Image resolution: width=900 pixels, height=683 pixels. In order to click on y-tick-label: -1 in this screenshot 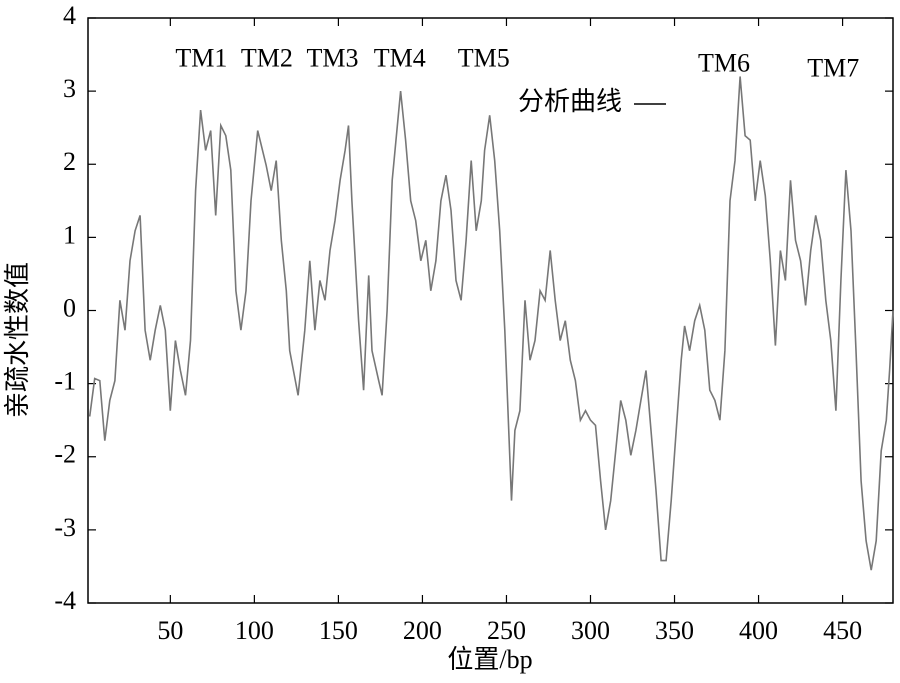, I will do `click(65, 381)`.